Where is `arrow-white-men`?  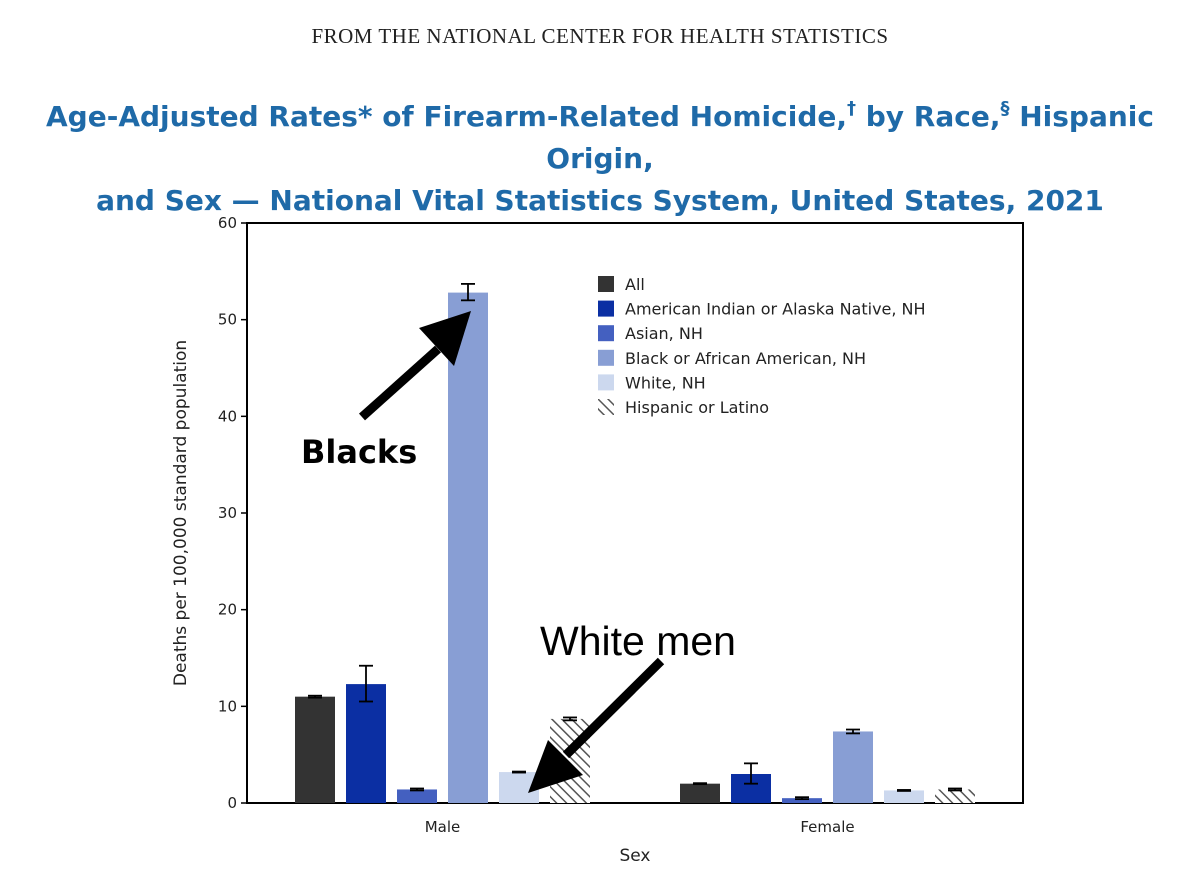
arrow-white-men is located at coordinates (613, 708).